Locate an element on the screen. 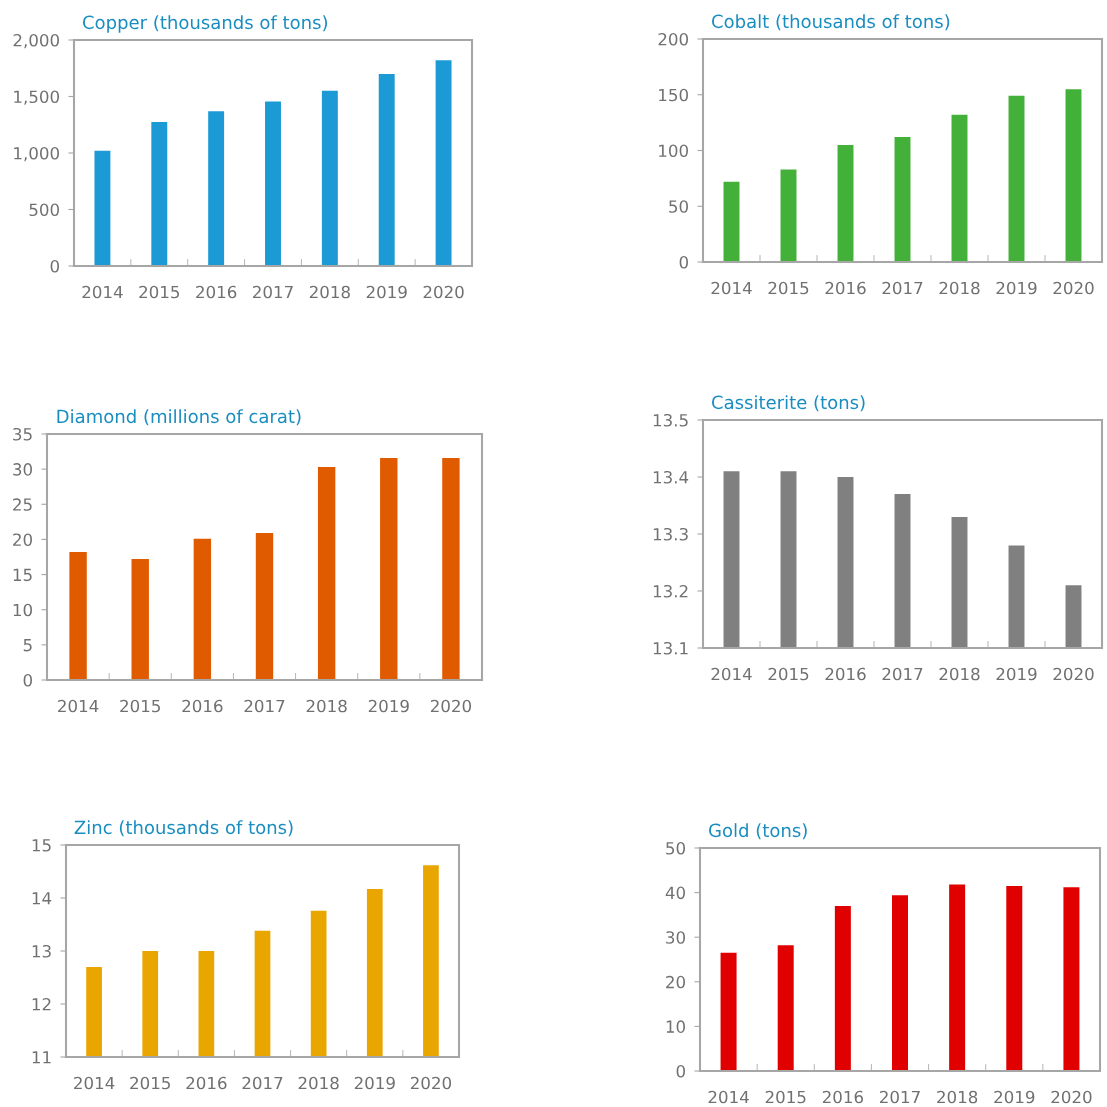 This screenshot has height=1107, width=1107. y-tick-label: 1,500 is located at coordinates (36, 97).